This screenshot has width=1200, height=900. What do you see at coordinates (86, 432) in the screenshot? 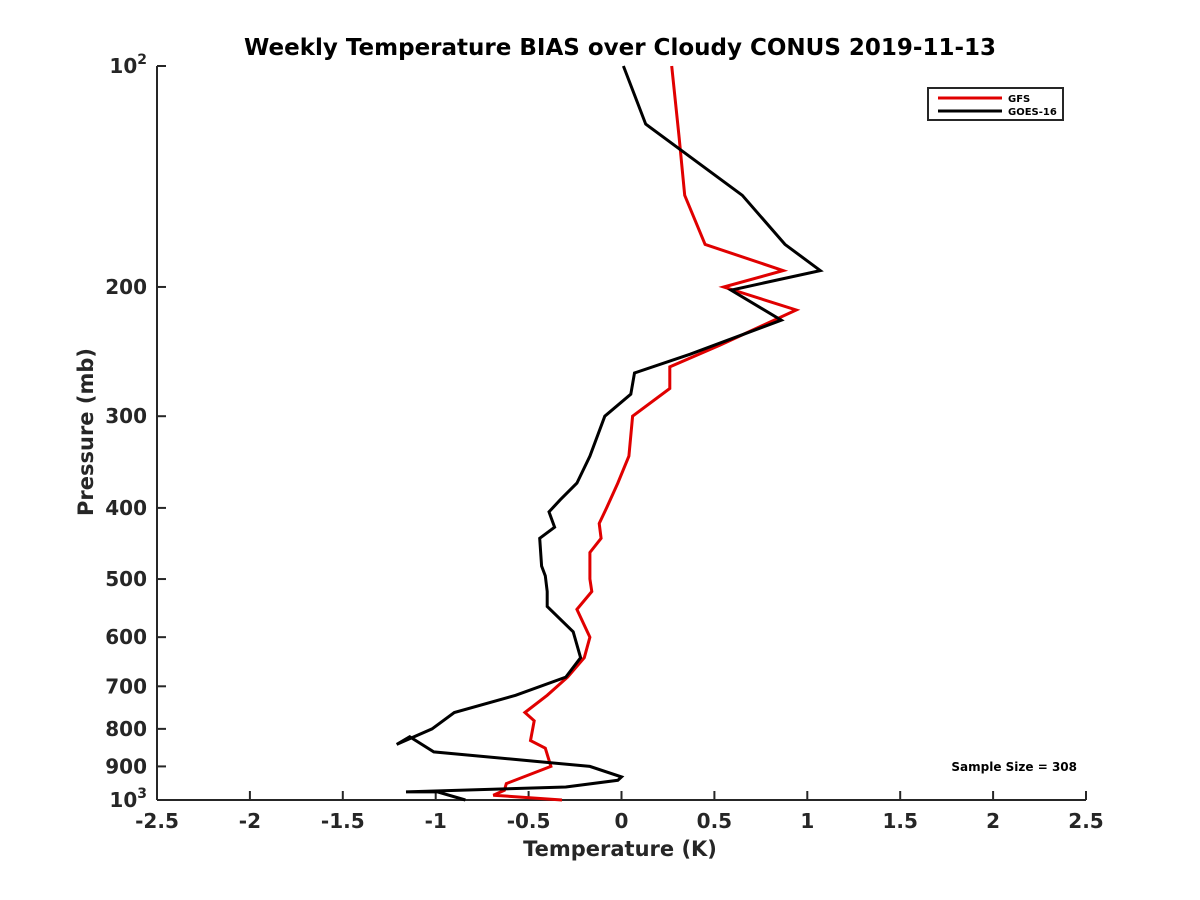
I see `y-axis-label: Pressure (mb)` at bounding box center [86, 432].